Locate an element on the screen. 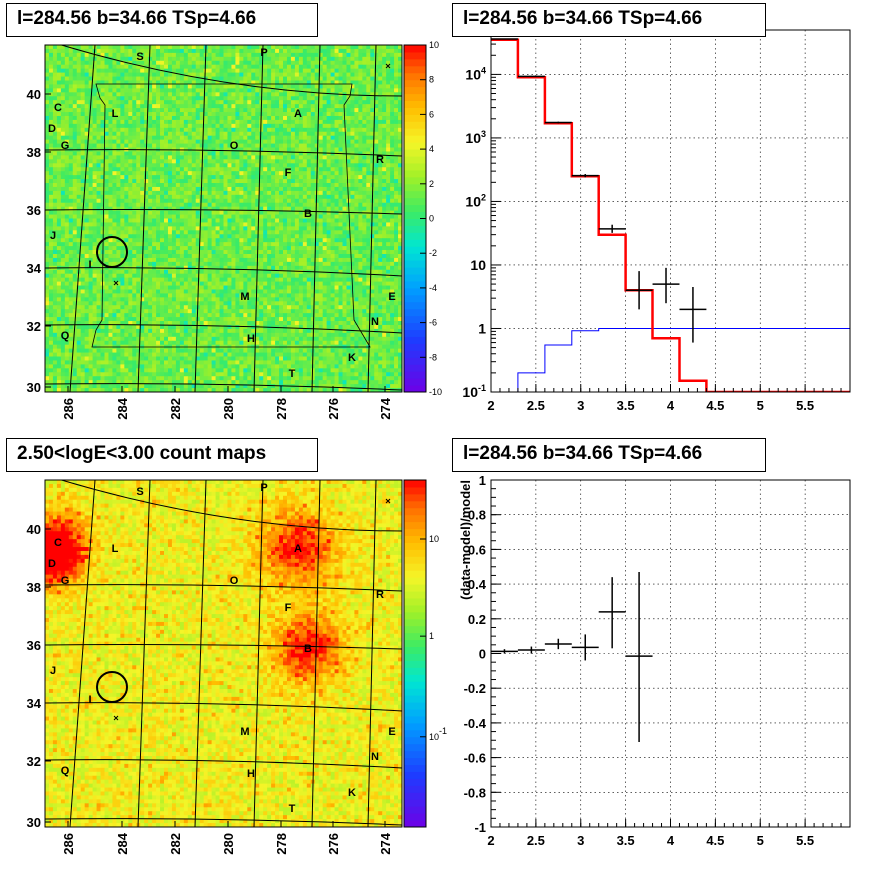  panel-title-bottom-right: l=284.56 b=34.66 TSp=4.66 is located at coordinates (609, 455).